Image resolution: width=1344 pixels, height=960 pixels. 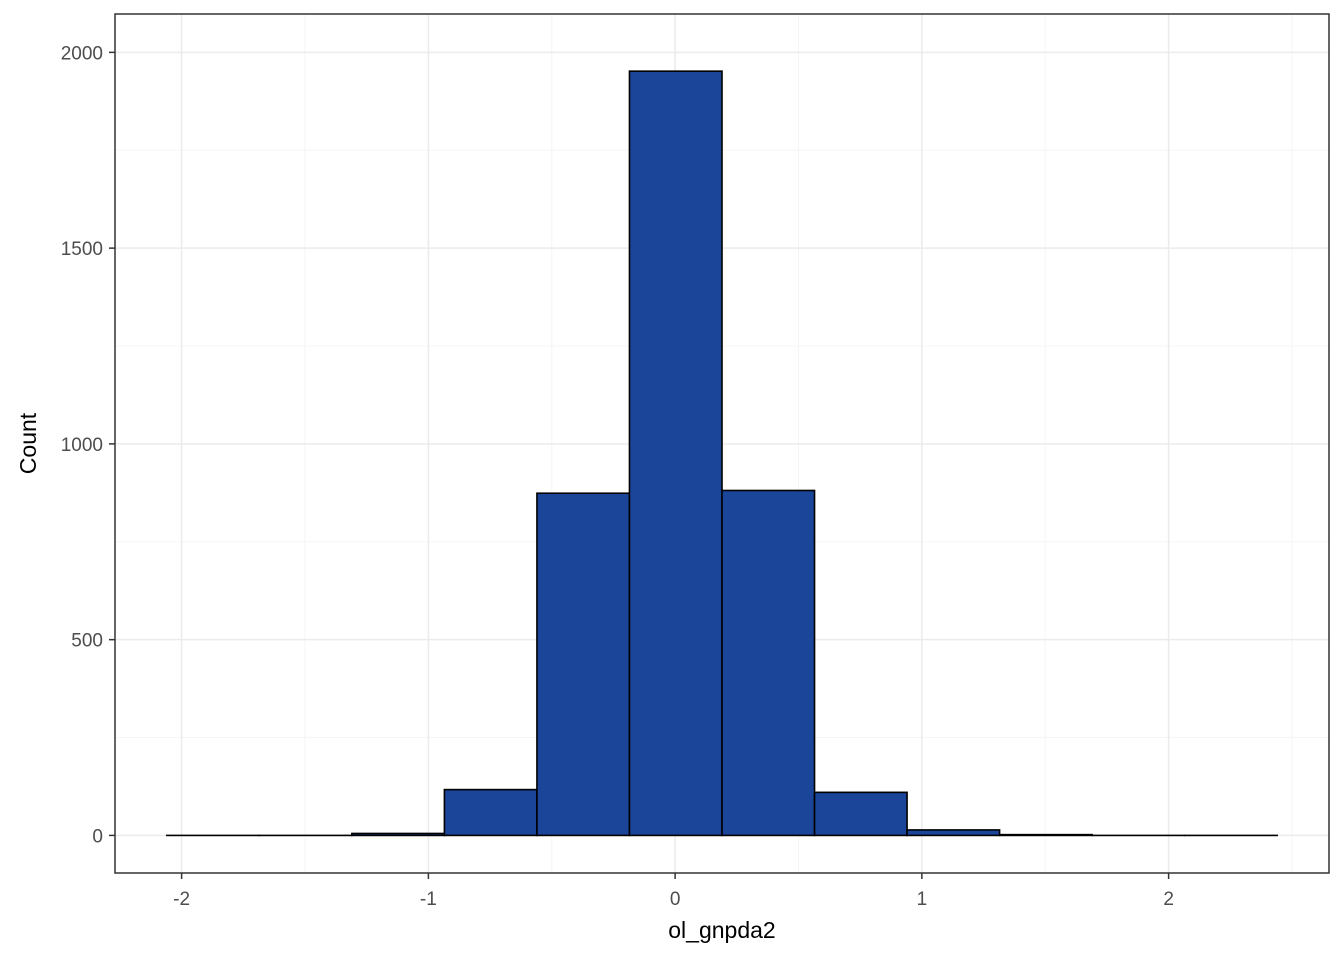 I want to click on x-axis-ticks: -2 -1 0 1 2, so click(x=673, y=891).